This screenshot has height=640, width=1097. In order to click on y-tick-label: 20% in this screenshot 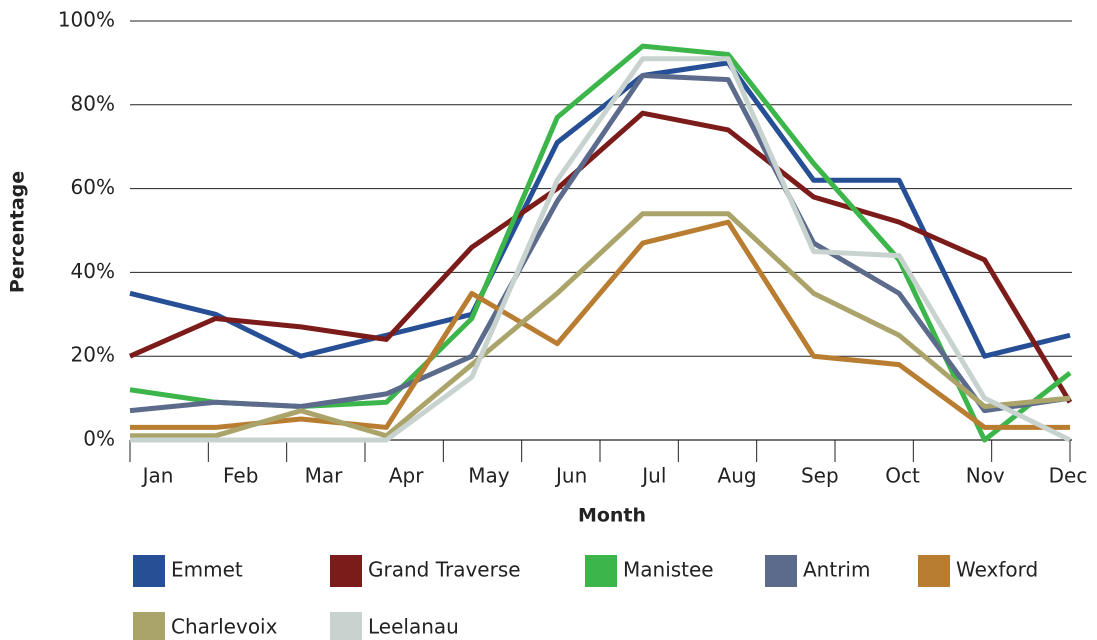, I will do `click(93, 355)`.